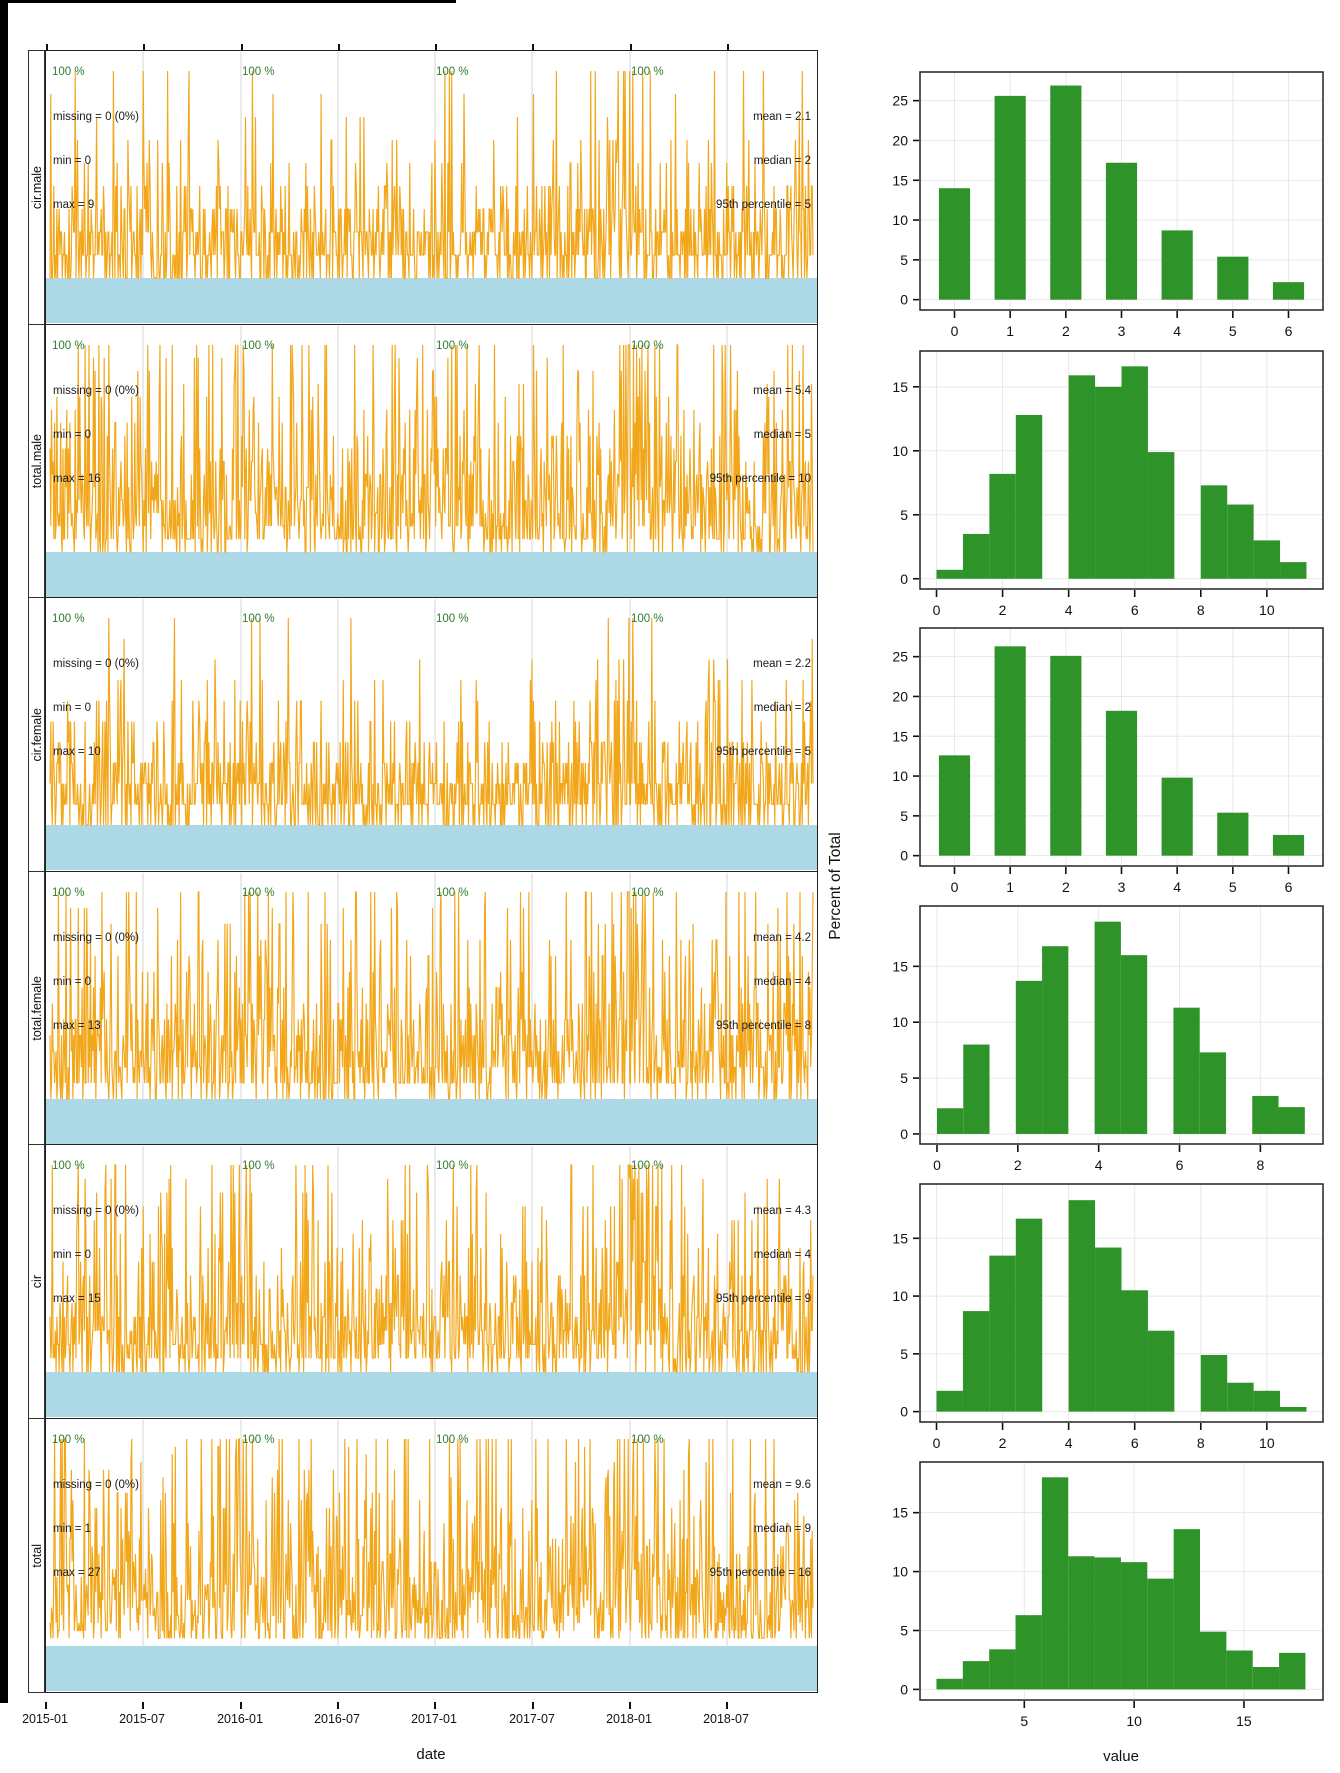 This screenshot has height=1773, width=1340. I want to click on svg-text: 3, so click(1122, 887).